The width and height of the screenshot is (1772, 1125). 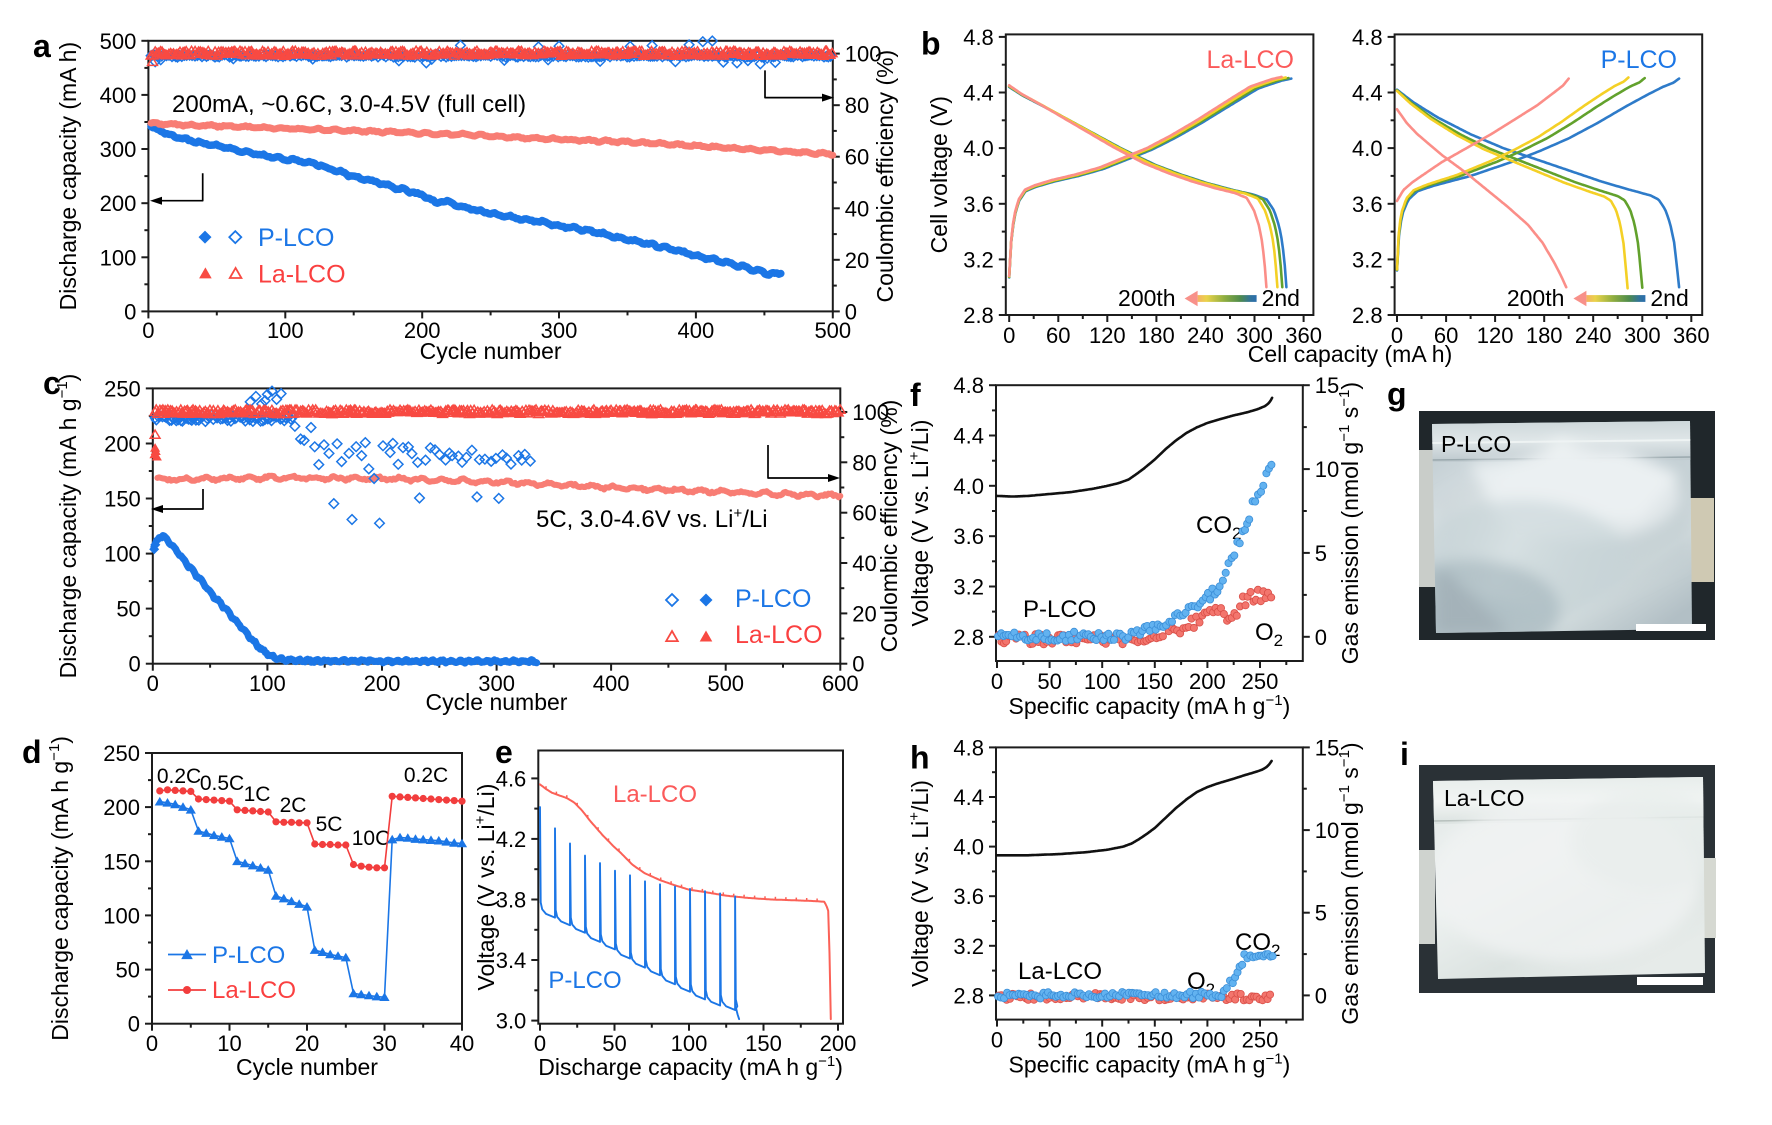 I want to click on svg-text: 1C, so click(x=257, y=794).